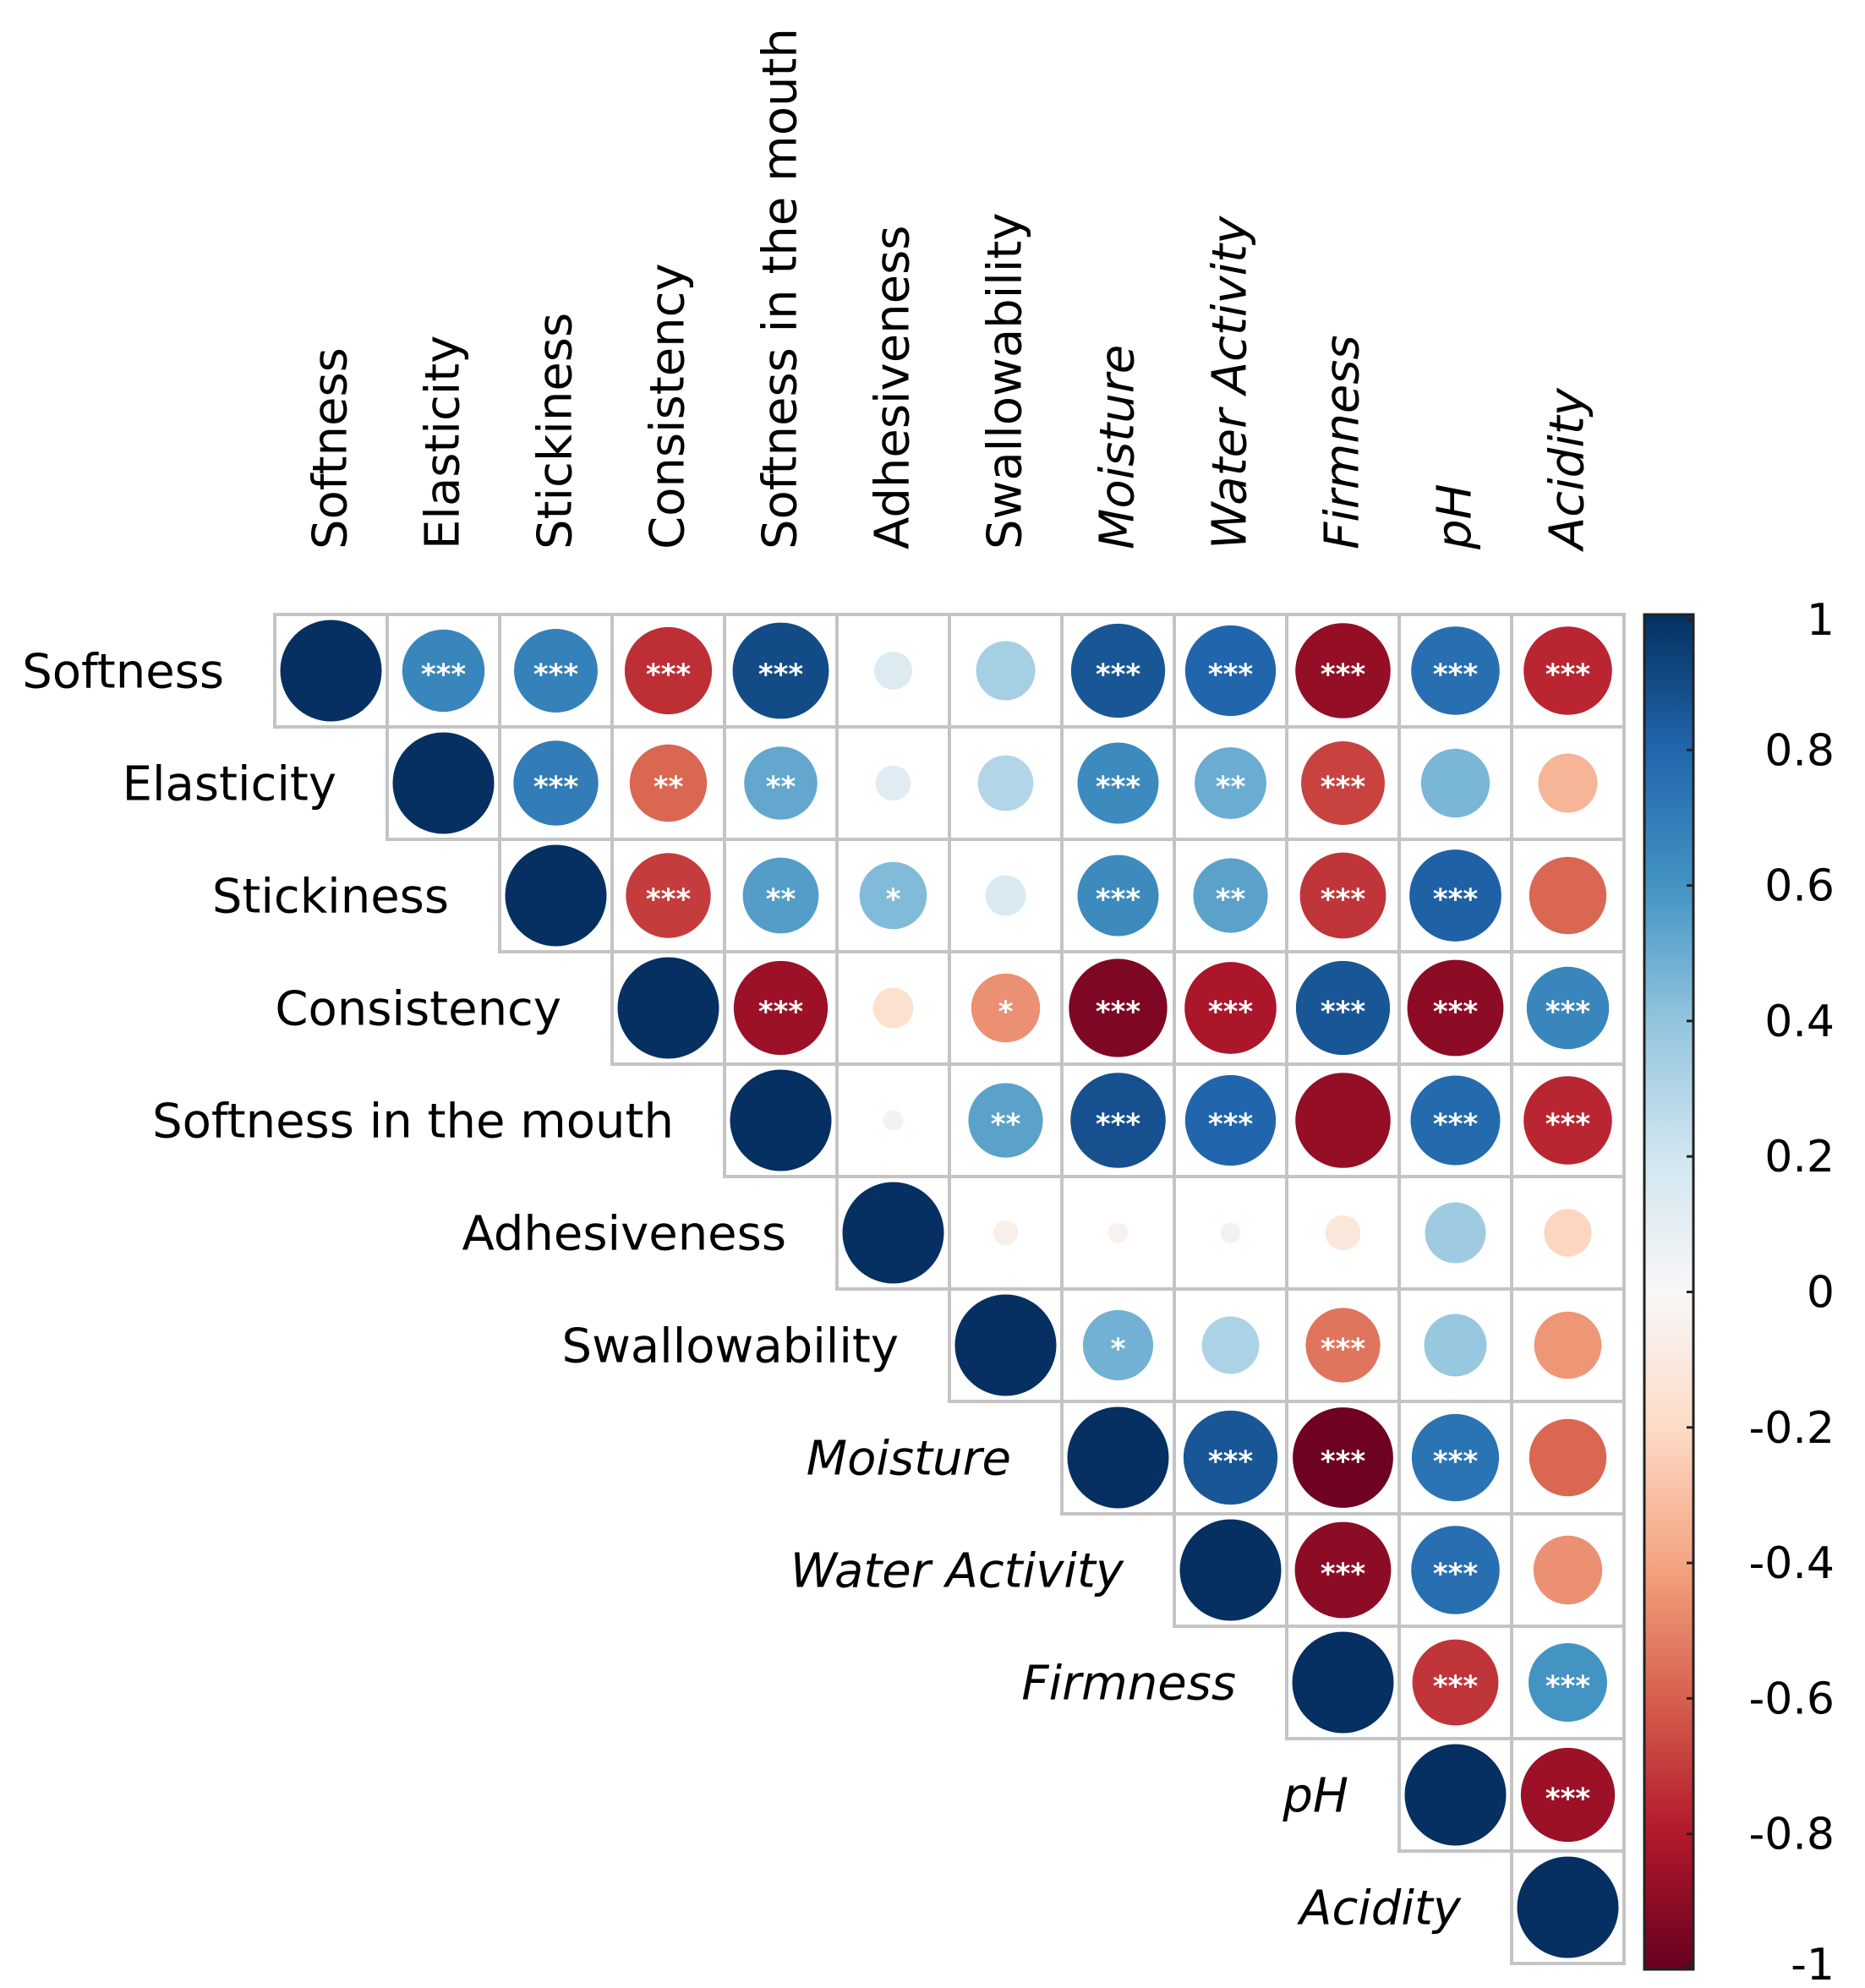 This screenshot has height=1988, width=1865. What do you see at coordinates (780, 288) in the screenshot?
I see `column-label: Softness in the mouth` at bounding box center [780, 288].